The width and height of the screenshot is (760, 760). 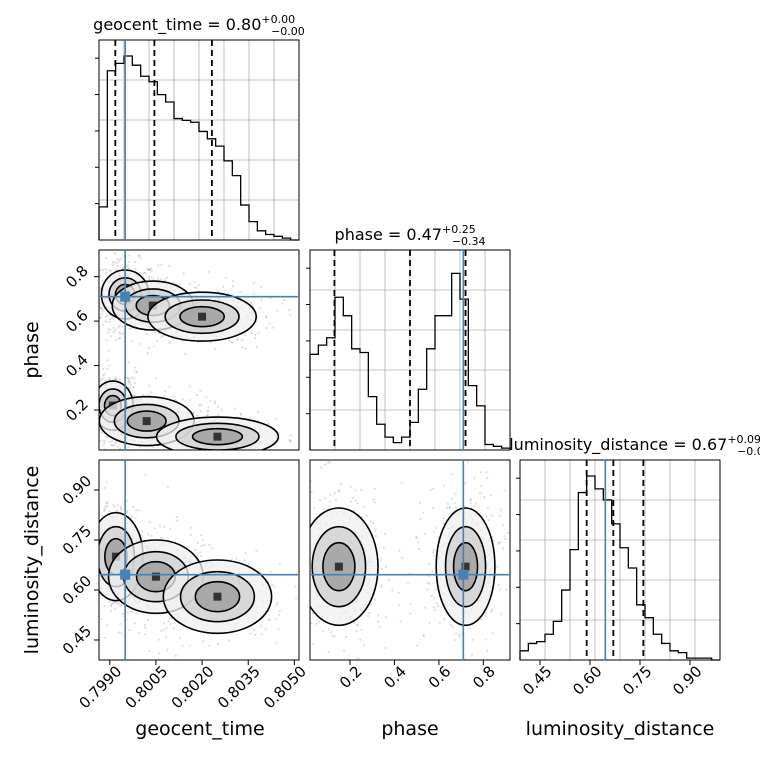 I want to click on axes-frame, so click(x=199, y=140).